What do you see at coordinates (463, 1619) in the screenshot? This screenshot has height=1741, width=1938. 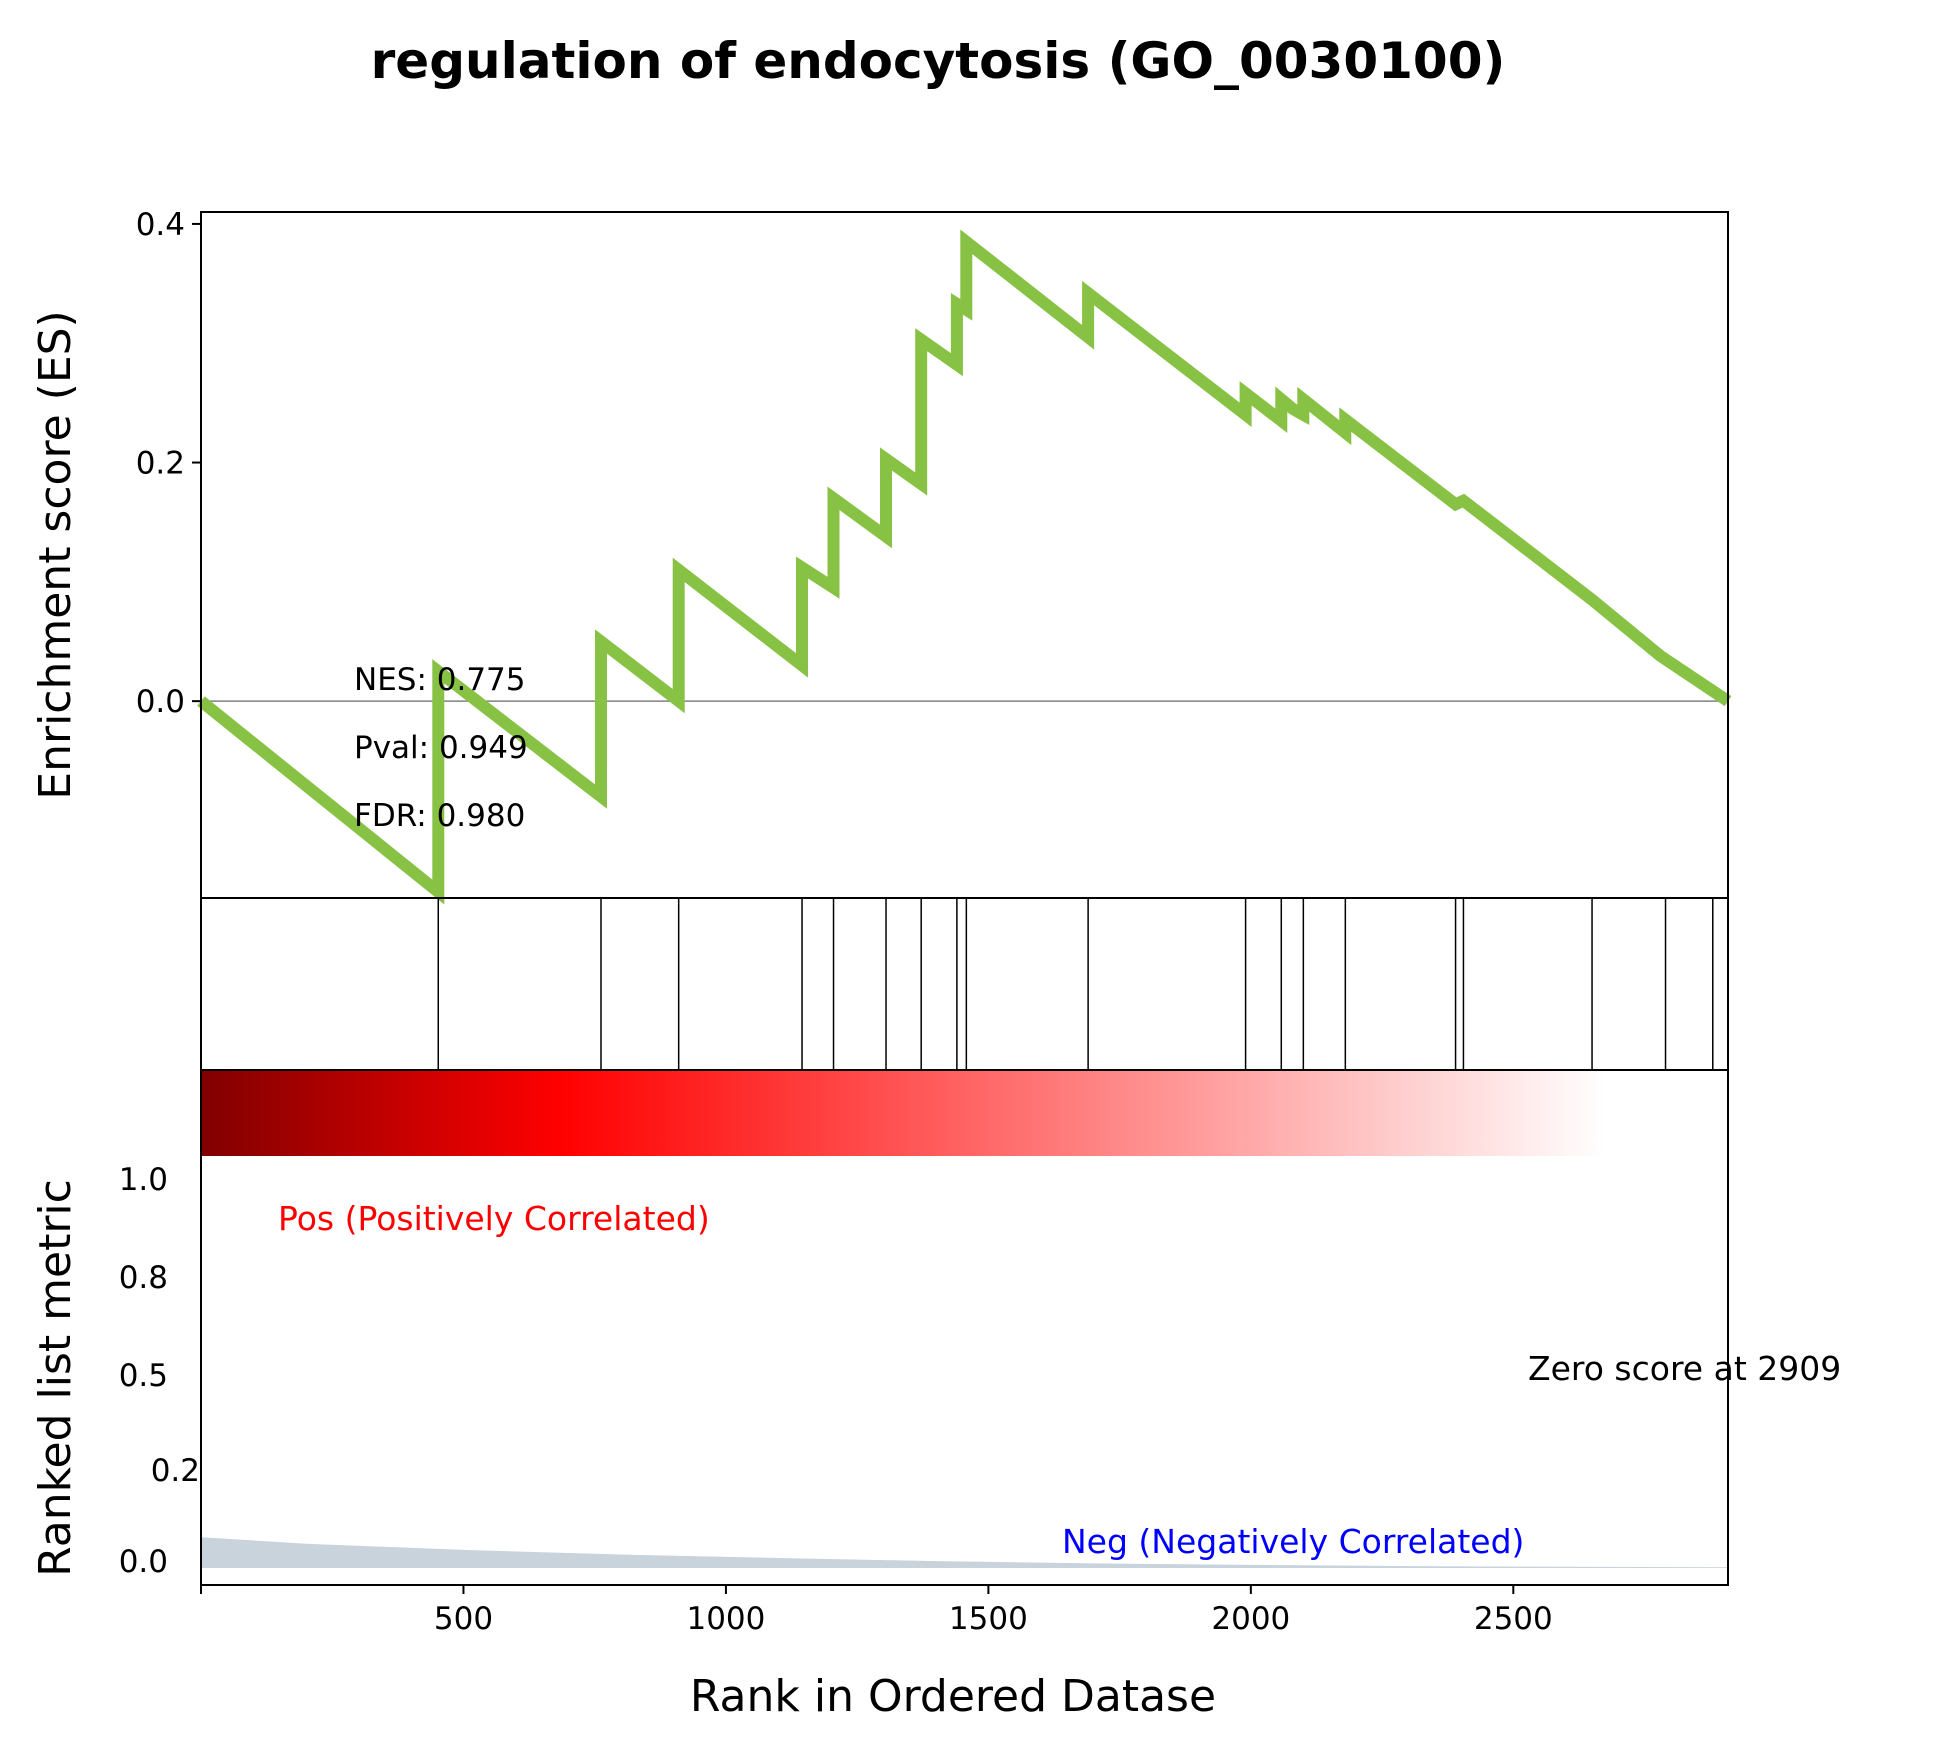 I see `x-tick-label: 500` at bounding box center [463, 1619].